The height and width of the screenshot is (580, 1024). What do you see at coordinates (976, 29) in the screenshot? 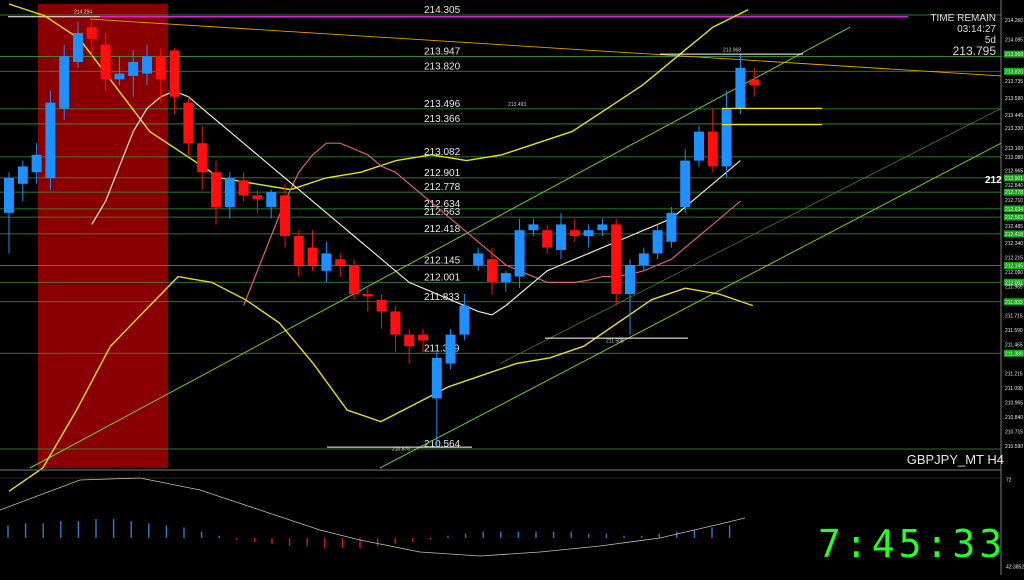
I see `time-remaining-countdown: 03:14:27` at bounding box center [976, 29].